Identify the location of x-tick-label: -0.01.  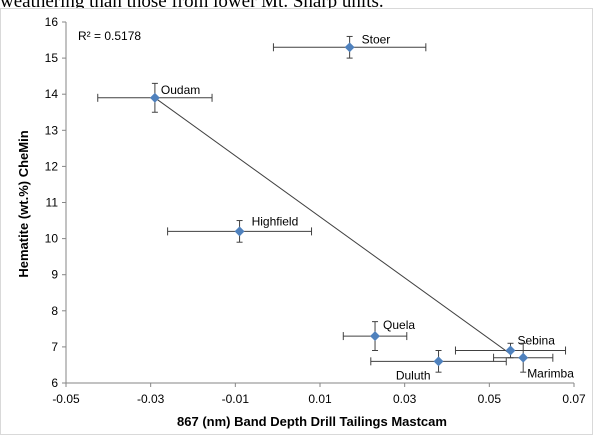
(236, 399).